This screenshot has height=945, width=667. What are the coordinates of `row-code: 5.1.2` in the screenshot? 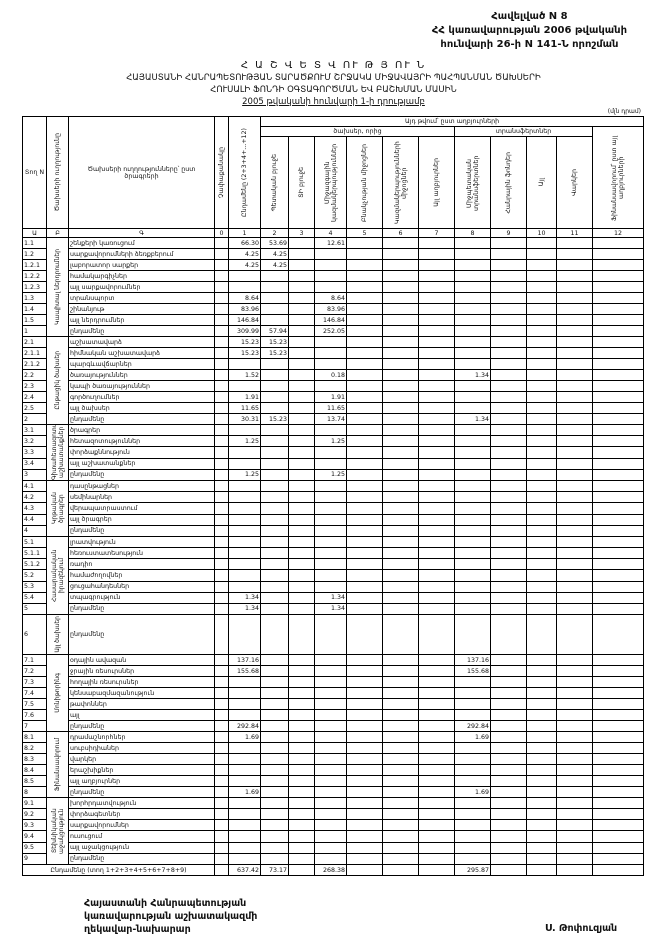 It's located at (34, 564).